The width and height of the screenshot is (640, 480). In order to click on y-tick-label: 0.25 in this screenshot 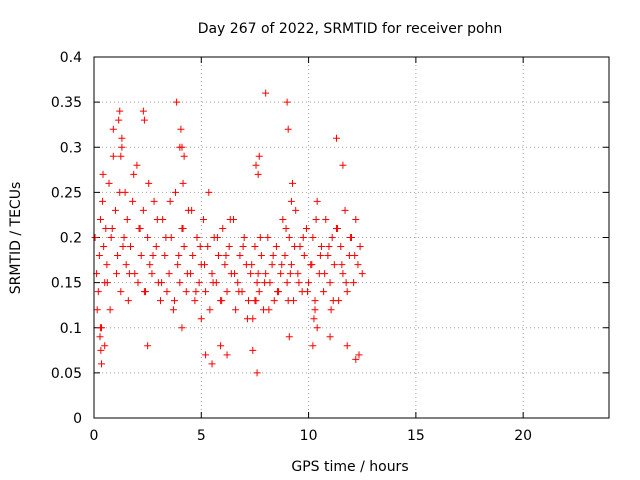, I will do `click(66, 193)`.